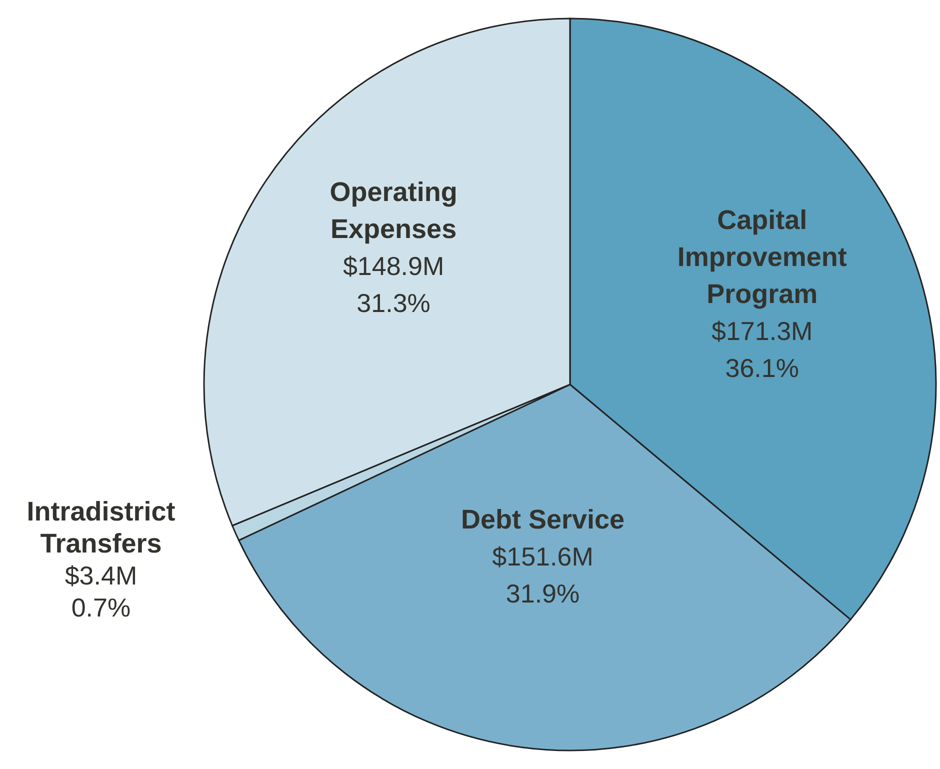  I want to click on category-label: Intradistrict Transfers, so click(101, 527).